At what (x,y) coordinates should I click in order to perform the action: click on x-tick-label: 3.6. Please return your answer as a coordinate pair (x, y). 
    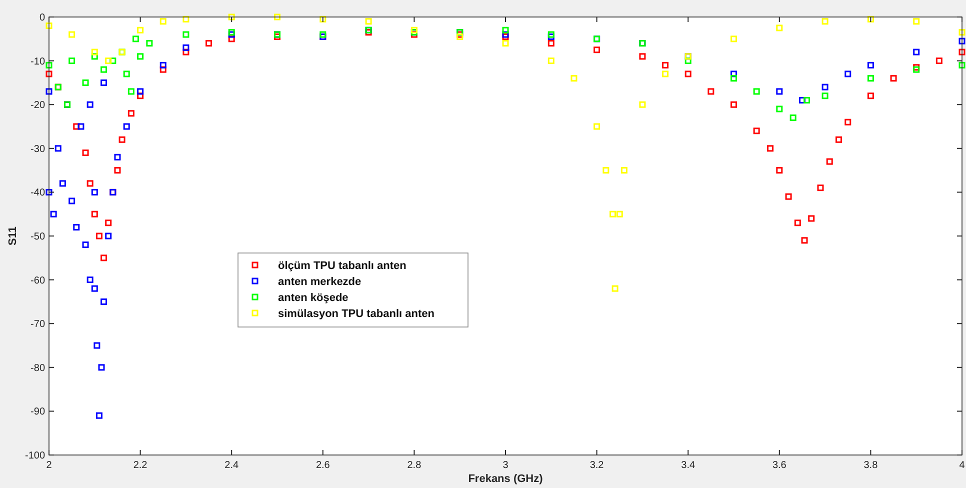
    Looking at the image, I should click on (779, 465).